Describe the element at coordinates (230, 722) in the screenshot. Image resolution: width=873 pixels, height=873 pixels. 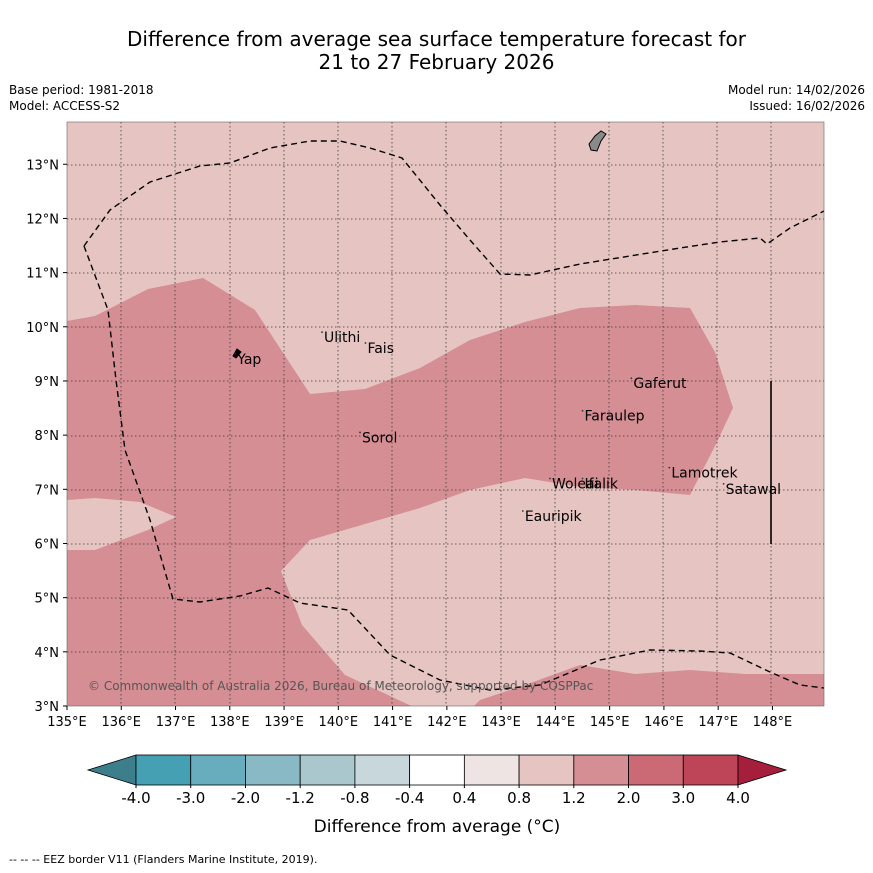
I see `x-tick-label: 138°E` at that location.